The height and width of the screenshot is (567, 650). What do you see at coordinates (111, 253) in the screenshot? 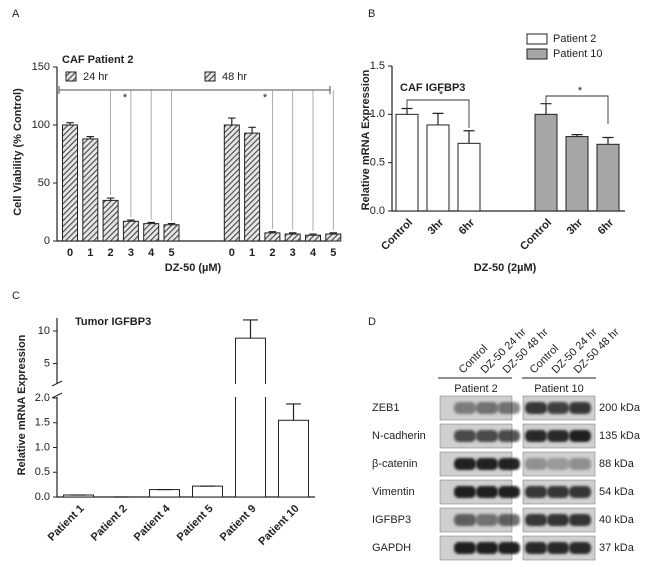
I see `x-tick-label: 2` at bounding box center [111, 253].